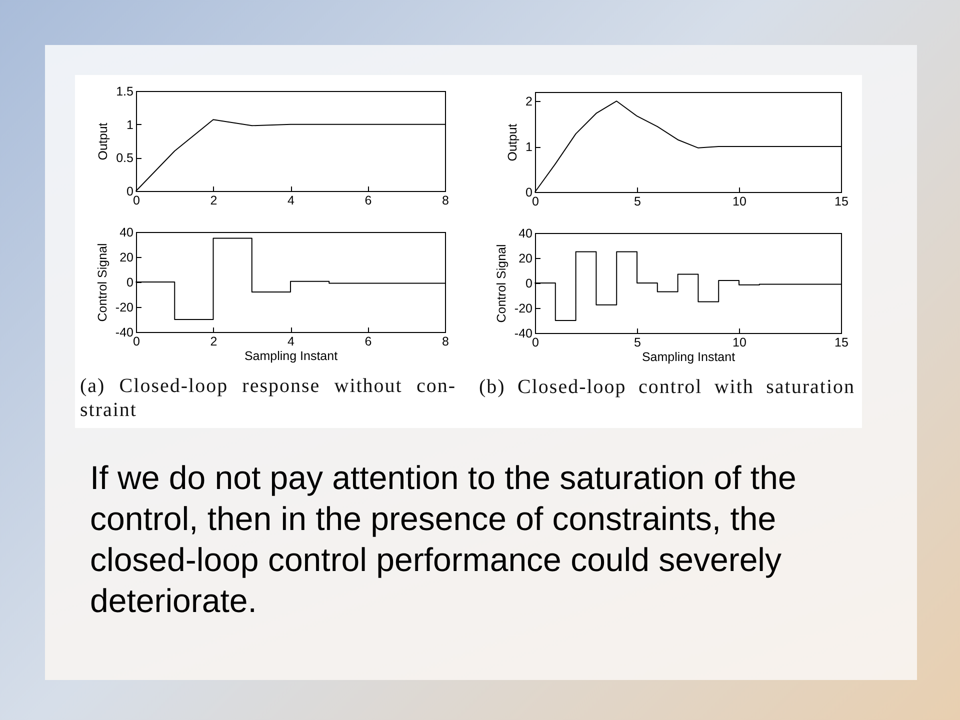  I want to click on y-tick-label: 2, so click(529, 101).